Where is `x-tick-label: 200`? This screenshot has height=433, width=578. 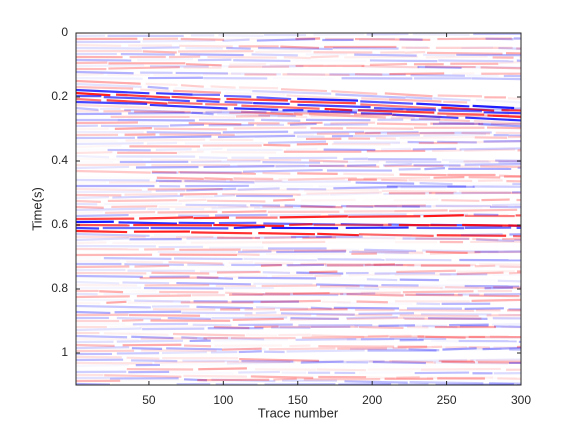 x-tick-label: 200 is located at coordinates (372, 400).